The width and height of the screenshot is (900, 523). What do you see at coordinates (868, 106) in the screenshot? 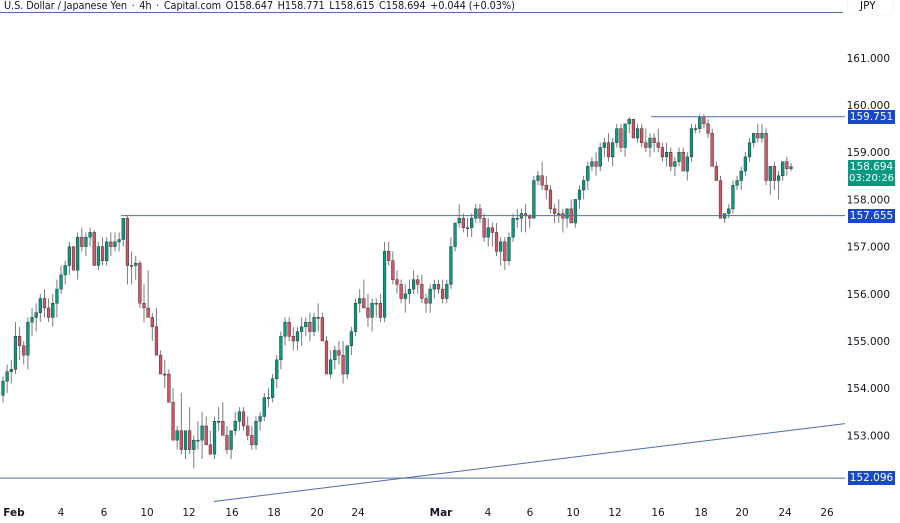
I see `price-tick-label: 160.000` at bounding box center [868, 106].